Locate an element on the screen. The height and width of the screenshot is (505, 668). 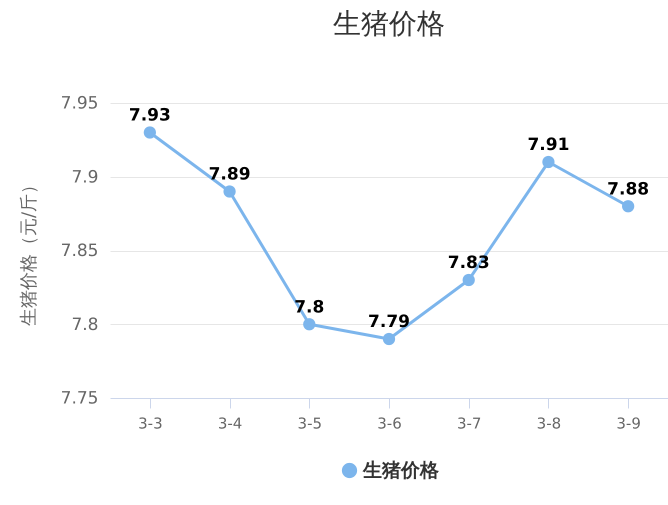
data-label: 7.8 is located at coordinates (309, 307).